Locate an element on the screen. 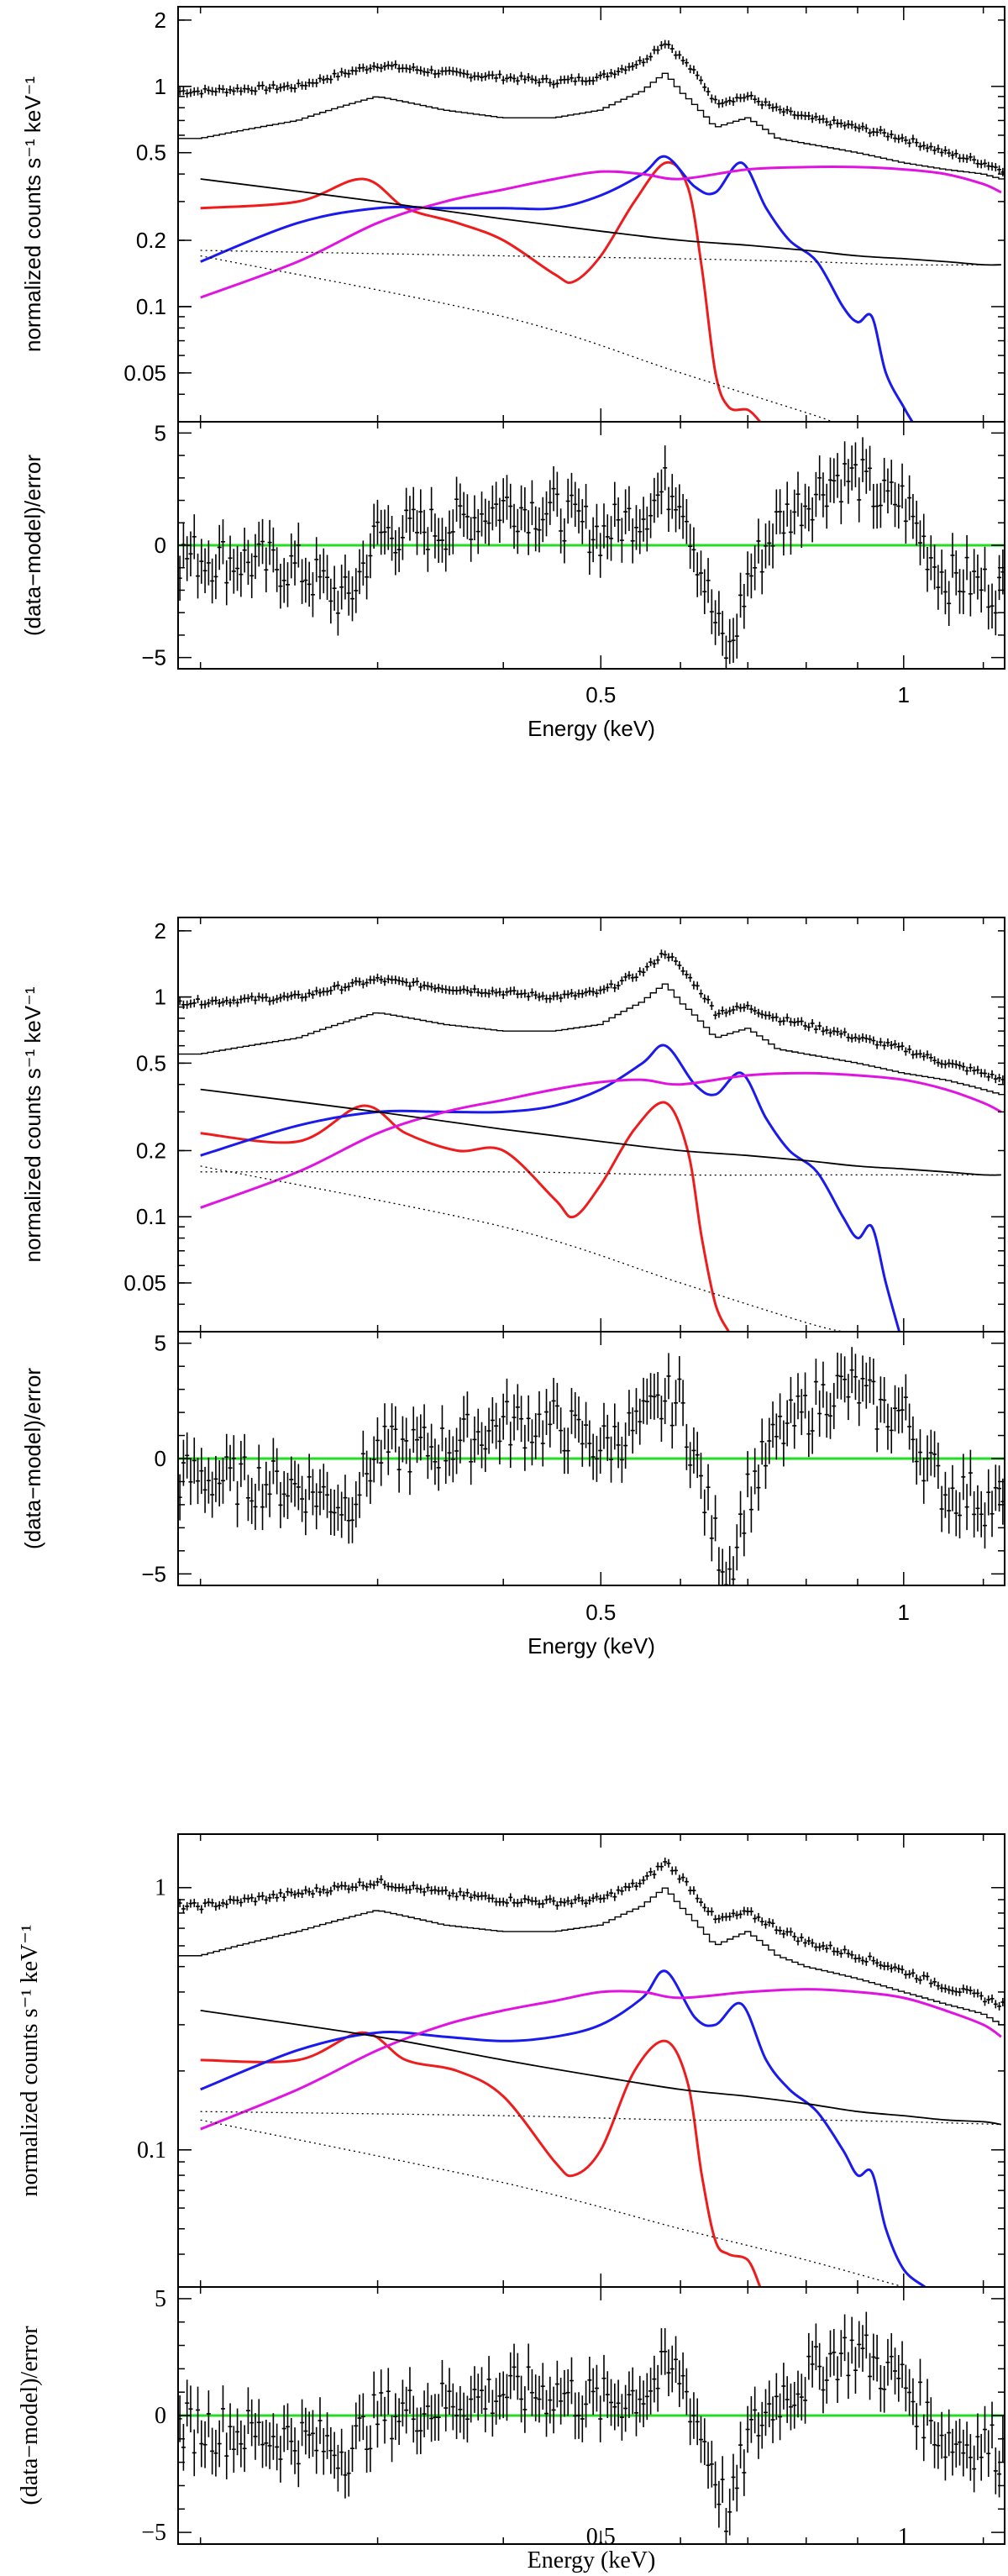 The height and width of the screenshot is (2576, 1008). lower-plot-area-middle is located at coordinates (591, 1466).